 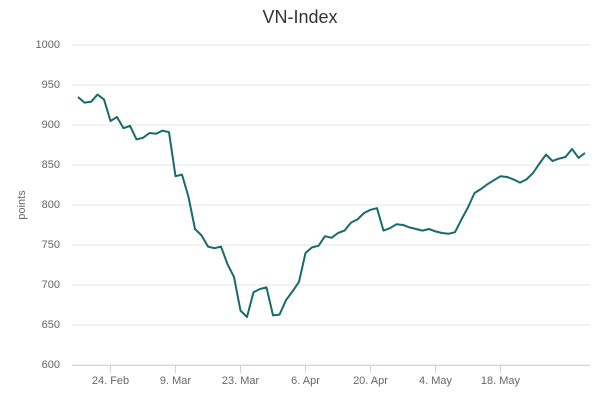 I want to click on y-tick-label: 600, so click(x=51, y=365).